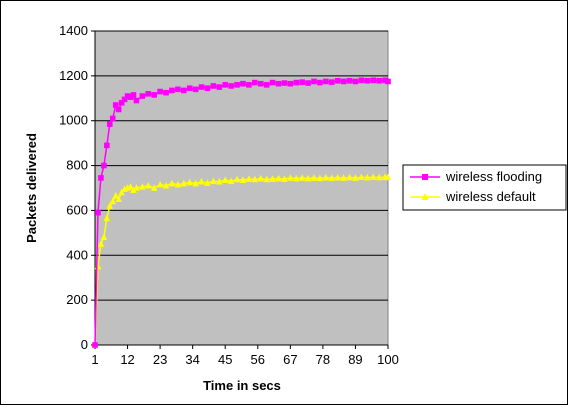 The image size is (568, 405). Describe the element at coordinates (31, 188) in the screenshot. I see `y-axis-title: Packets delivered` at that location.